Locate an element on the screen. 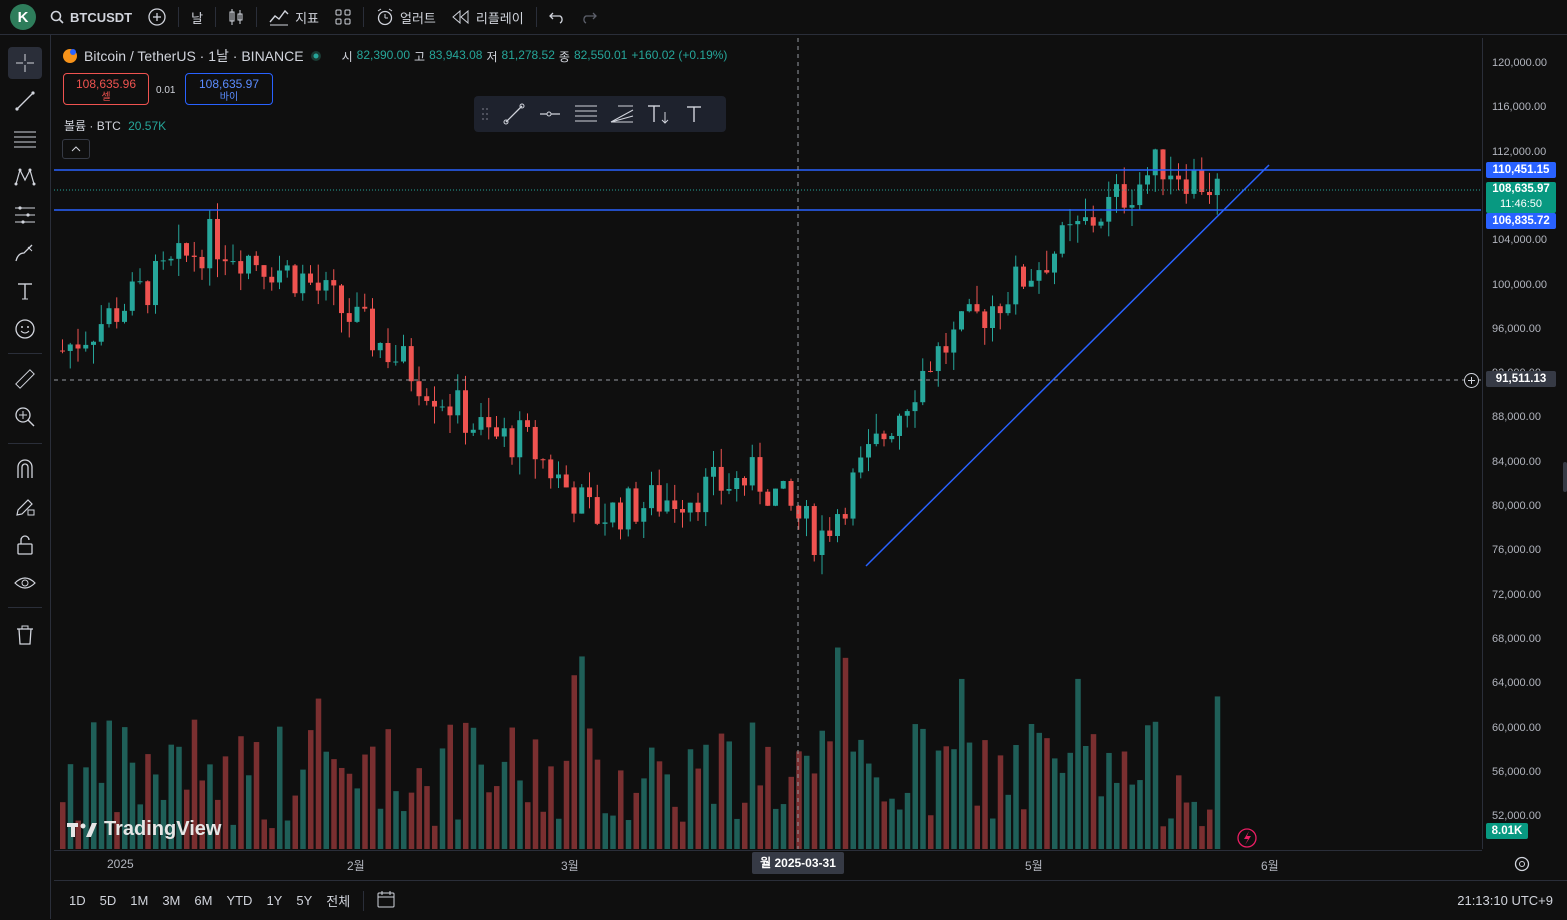  price-tick: 84,000.00 is located at coordinates (1516, 461).